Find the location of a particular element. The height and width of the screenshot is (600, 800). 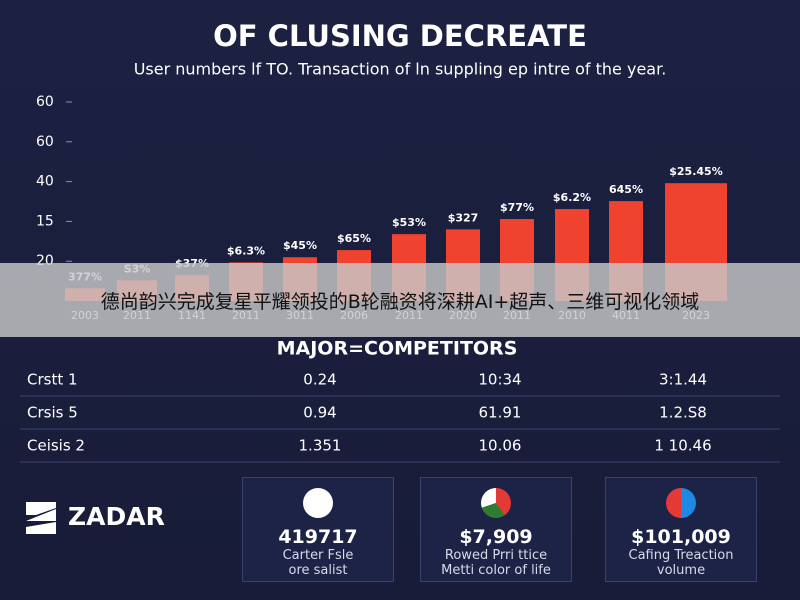

table-cell: Ceisis 2 is located at coordinates (56, 446).